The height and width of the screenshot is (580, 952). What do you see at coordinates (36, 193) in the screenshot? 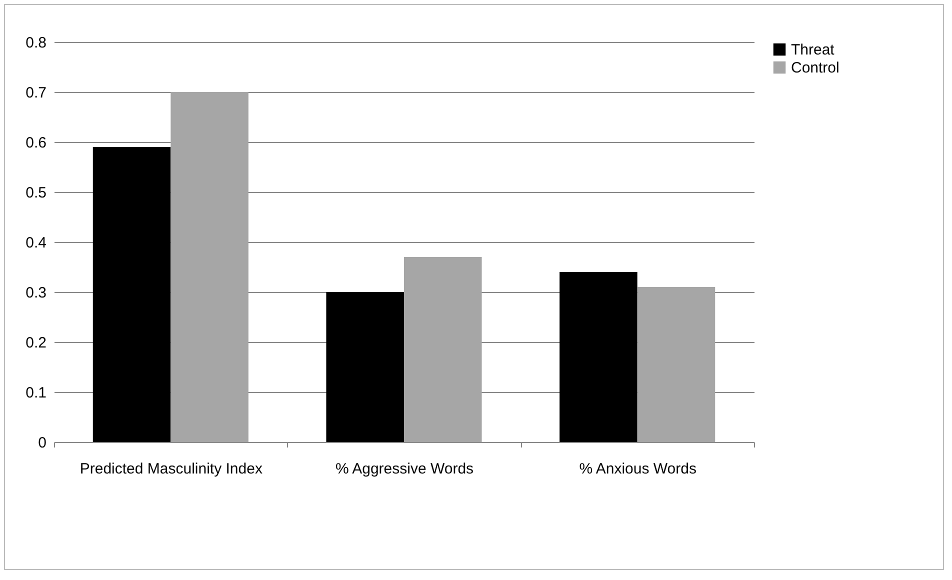
I see `y-tick-label: 0.5` at bounding box center [36, 193].